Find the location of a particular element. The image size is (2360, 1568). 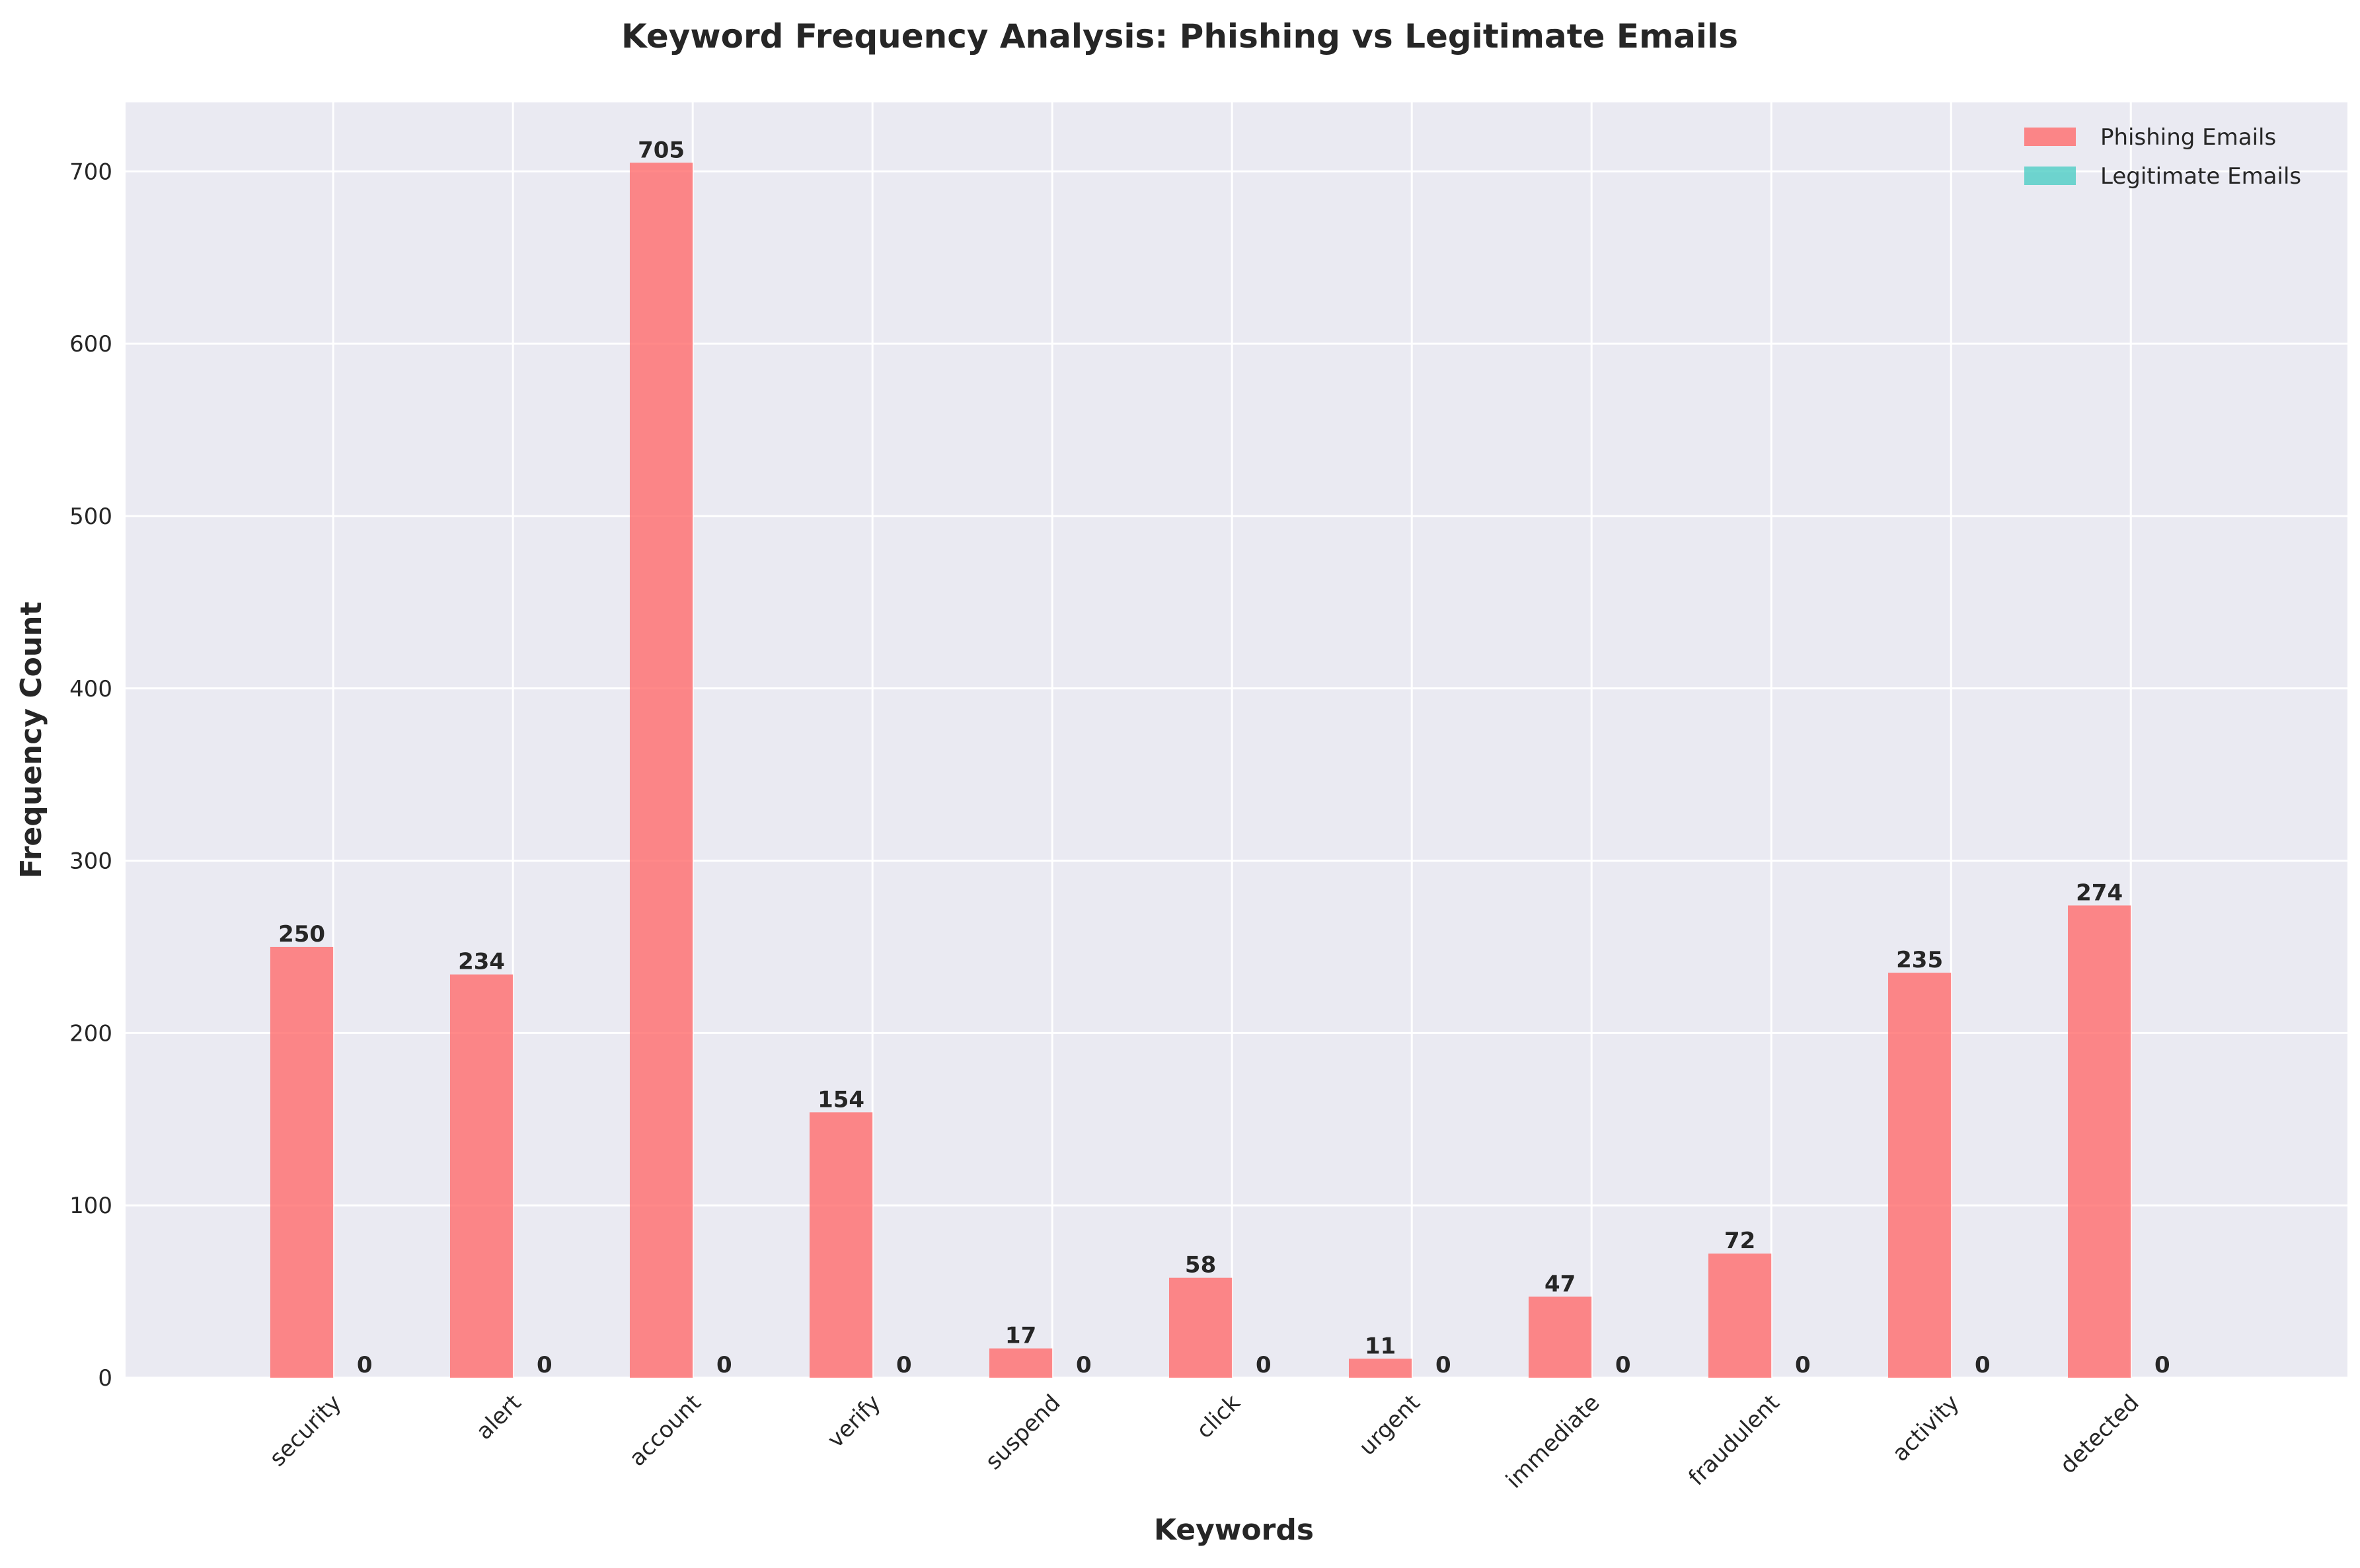

data-label: 47 is located at coordinates (1560, 1284).